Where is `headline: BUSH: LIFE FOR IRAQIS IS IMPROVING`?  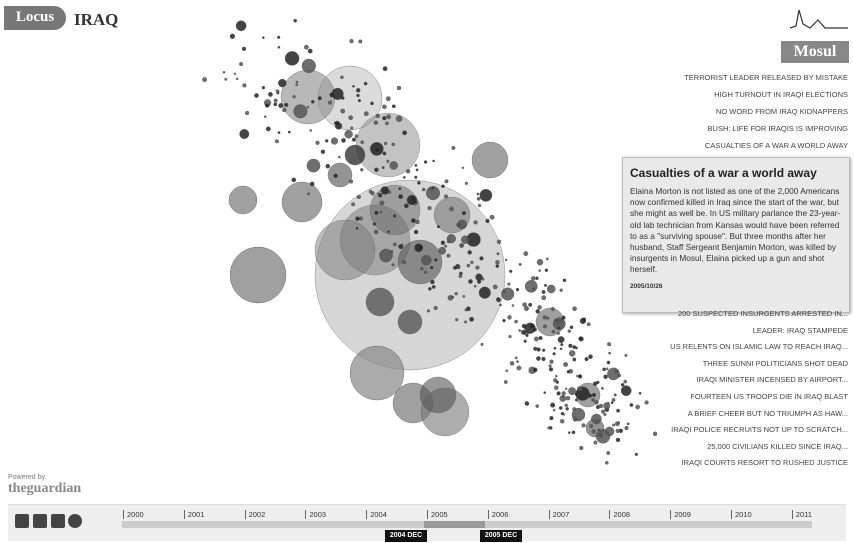 headline: BUSH: LIFE FOR IRAQIS IS IMPROVING is located at coordinates (777, 128).